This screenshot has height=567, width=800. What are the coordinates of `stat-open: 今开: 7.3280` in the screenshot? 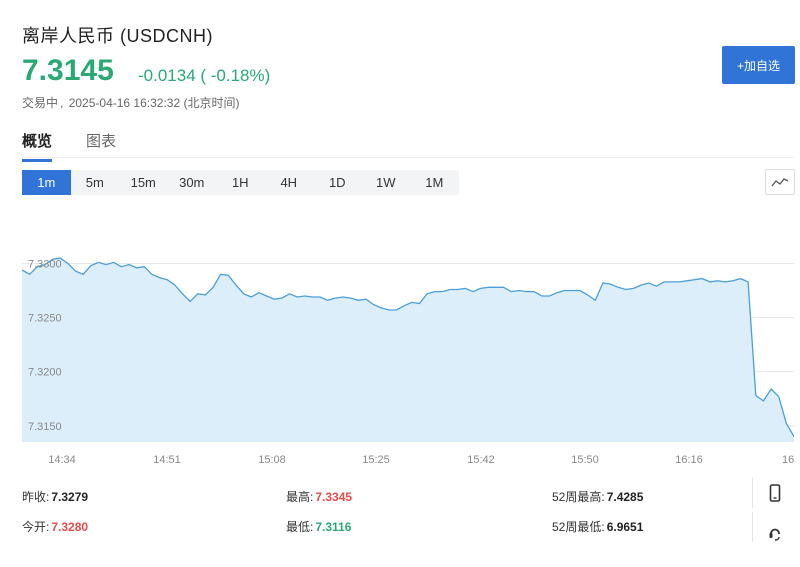 It's located at (55, 526).